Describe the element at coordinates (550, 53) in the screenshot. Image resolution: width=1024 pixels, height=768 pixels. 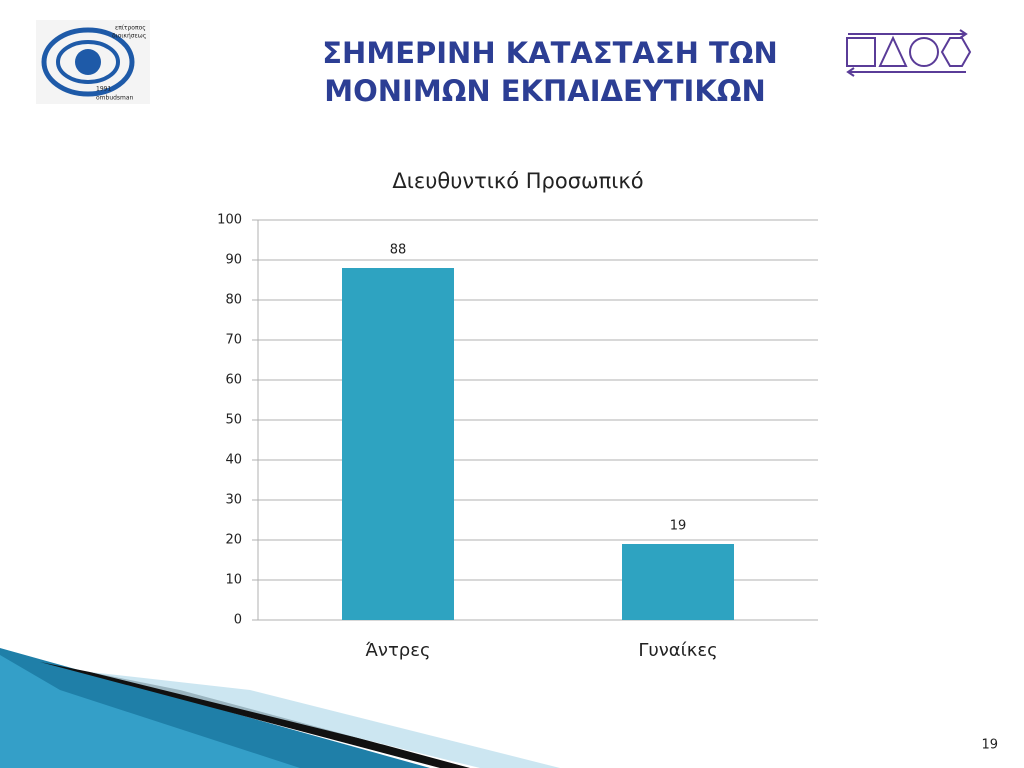
I see `slide-title: ΣΗΜΕΡΙΝΗ ΚΑΤΑΣΤΑΣΗ ΤΩΝ` at that location.